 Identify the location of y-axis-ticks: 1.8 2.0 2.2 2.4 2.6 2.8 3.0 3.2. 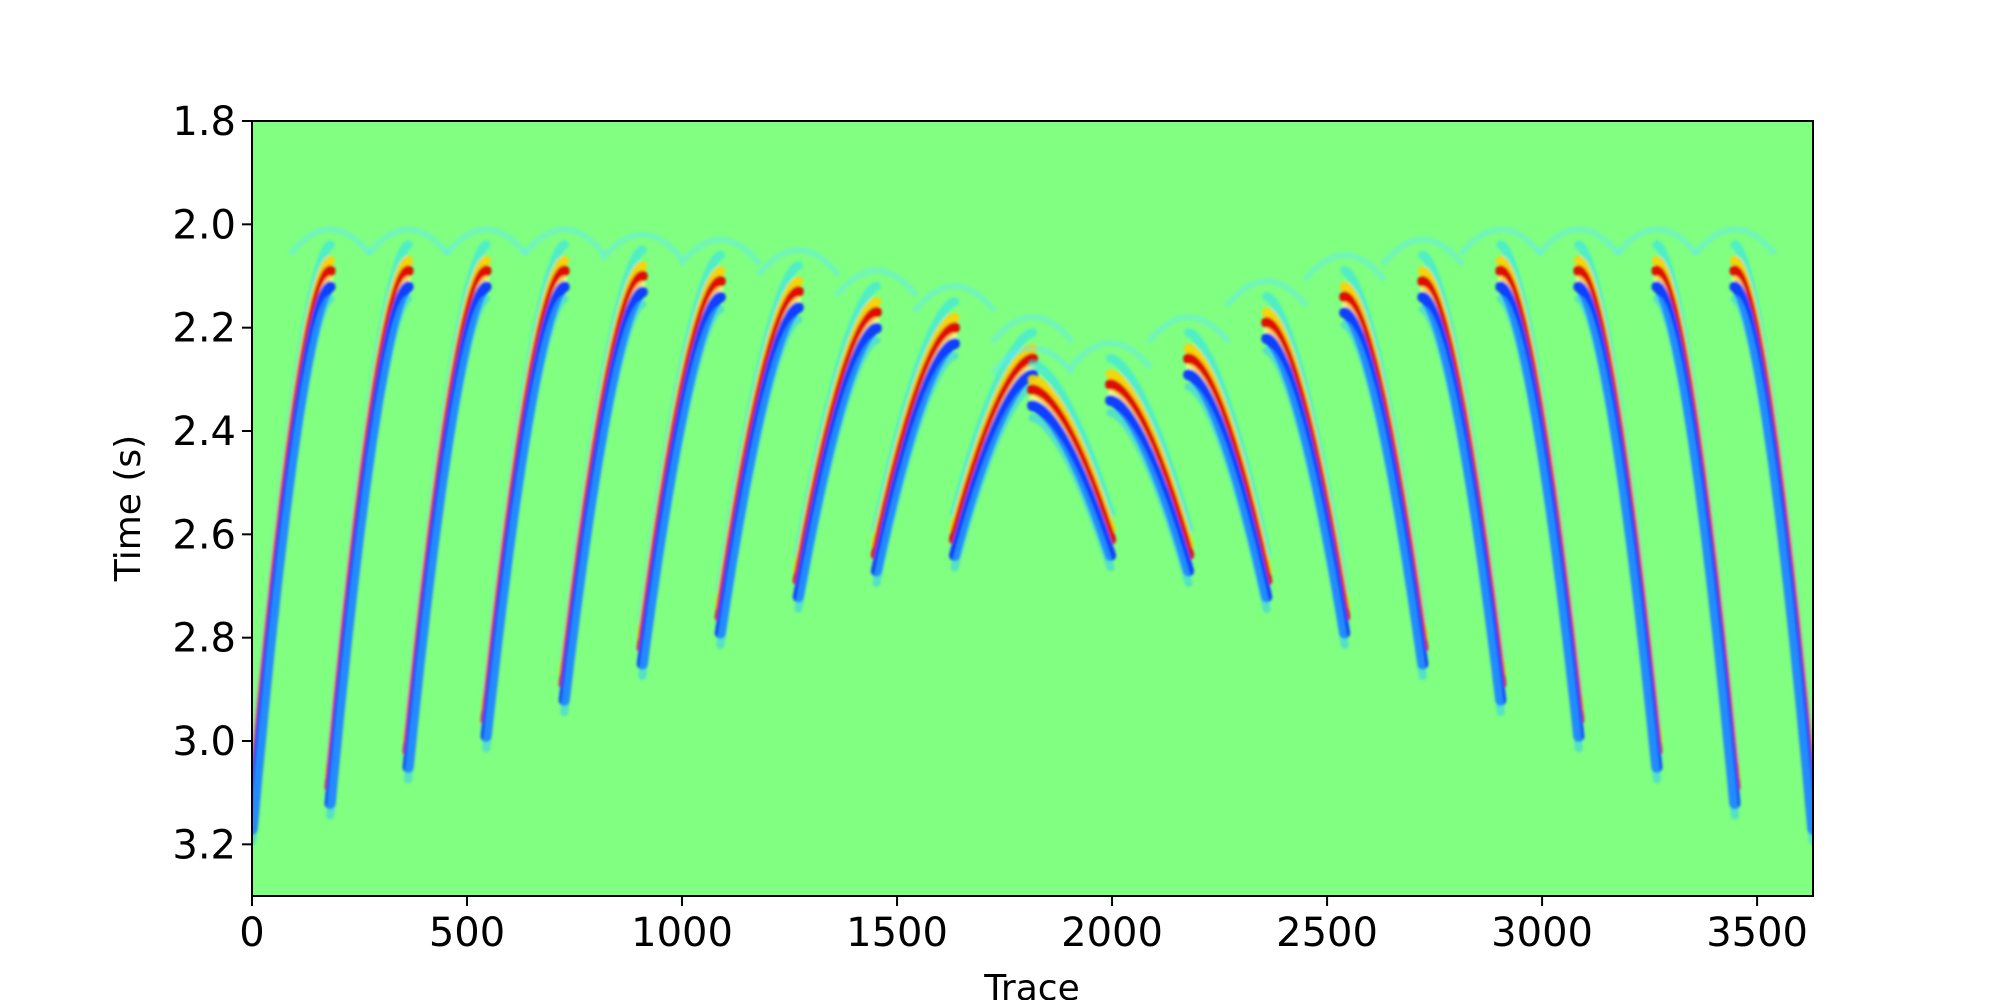
(212, 483).